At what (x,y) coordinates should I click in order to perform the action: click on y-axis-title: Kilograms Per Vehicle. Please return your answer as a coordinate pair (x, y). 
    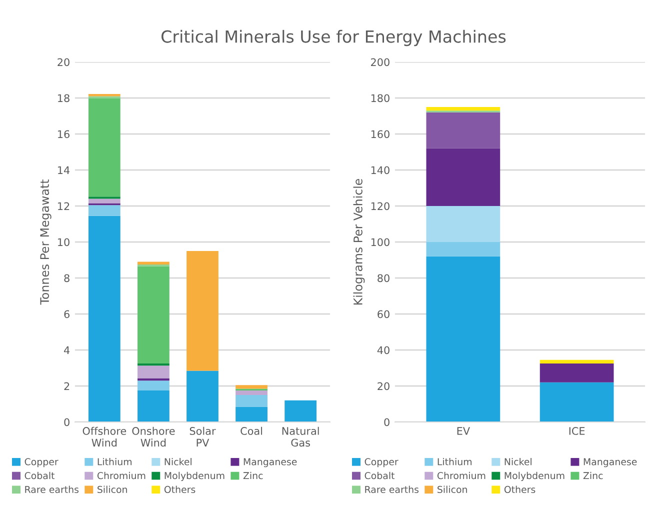
    Looking at the image, I should click on (359, 241).